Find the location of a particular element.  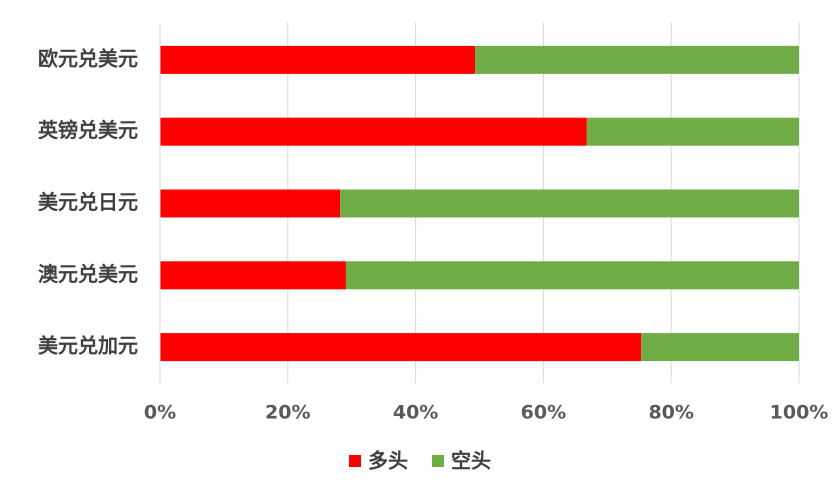

legend-label: 多头 is located at coordinates (388, 461).